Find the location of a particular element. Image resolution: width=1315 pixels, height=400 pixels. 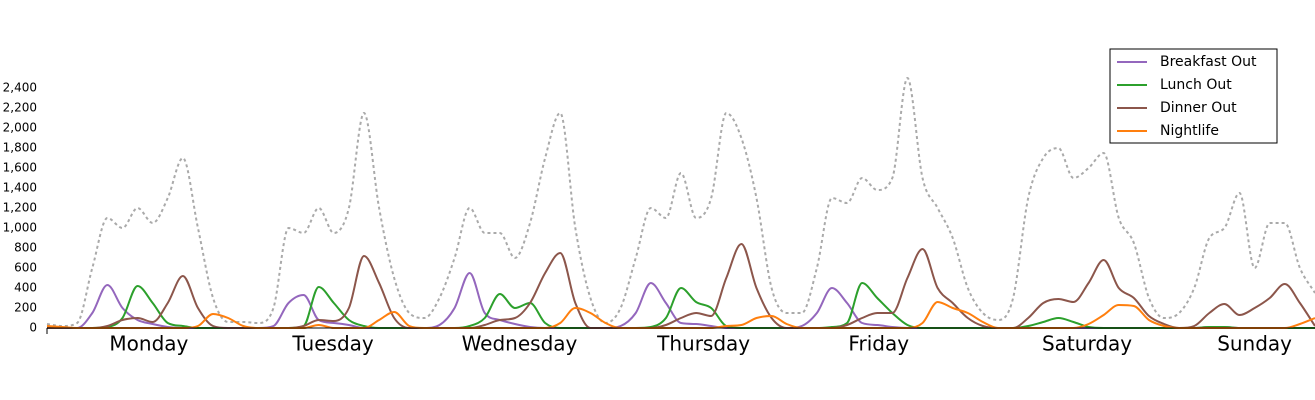

y-tick-label: 0 is located at coordinates (33, 328).